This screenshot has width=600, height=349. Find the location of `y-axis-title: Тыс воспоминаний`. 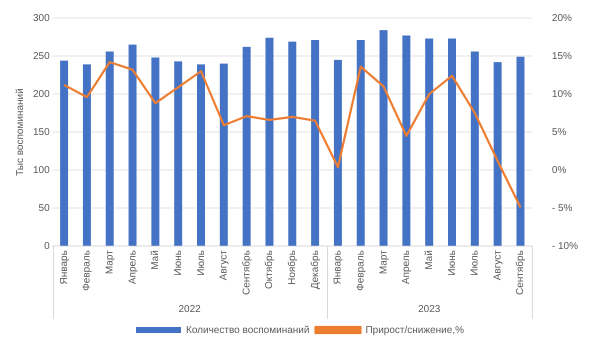

y-axis-title: Тыс воспоминаний is located at coordinates (20, 132).